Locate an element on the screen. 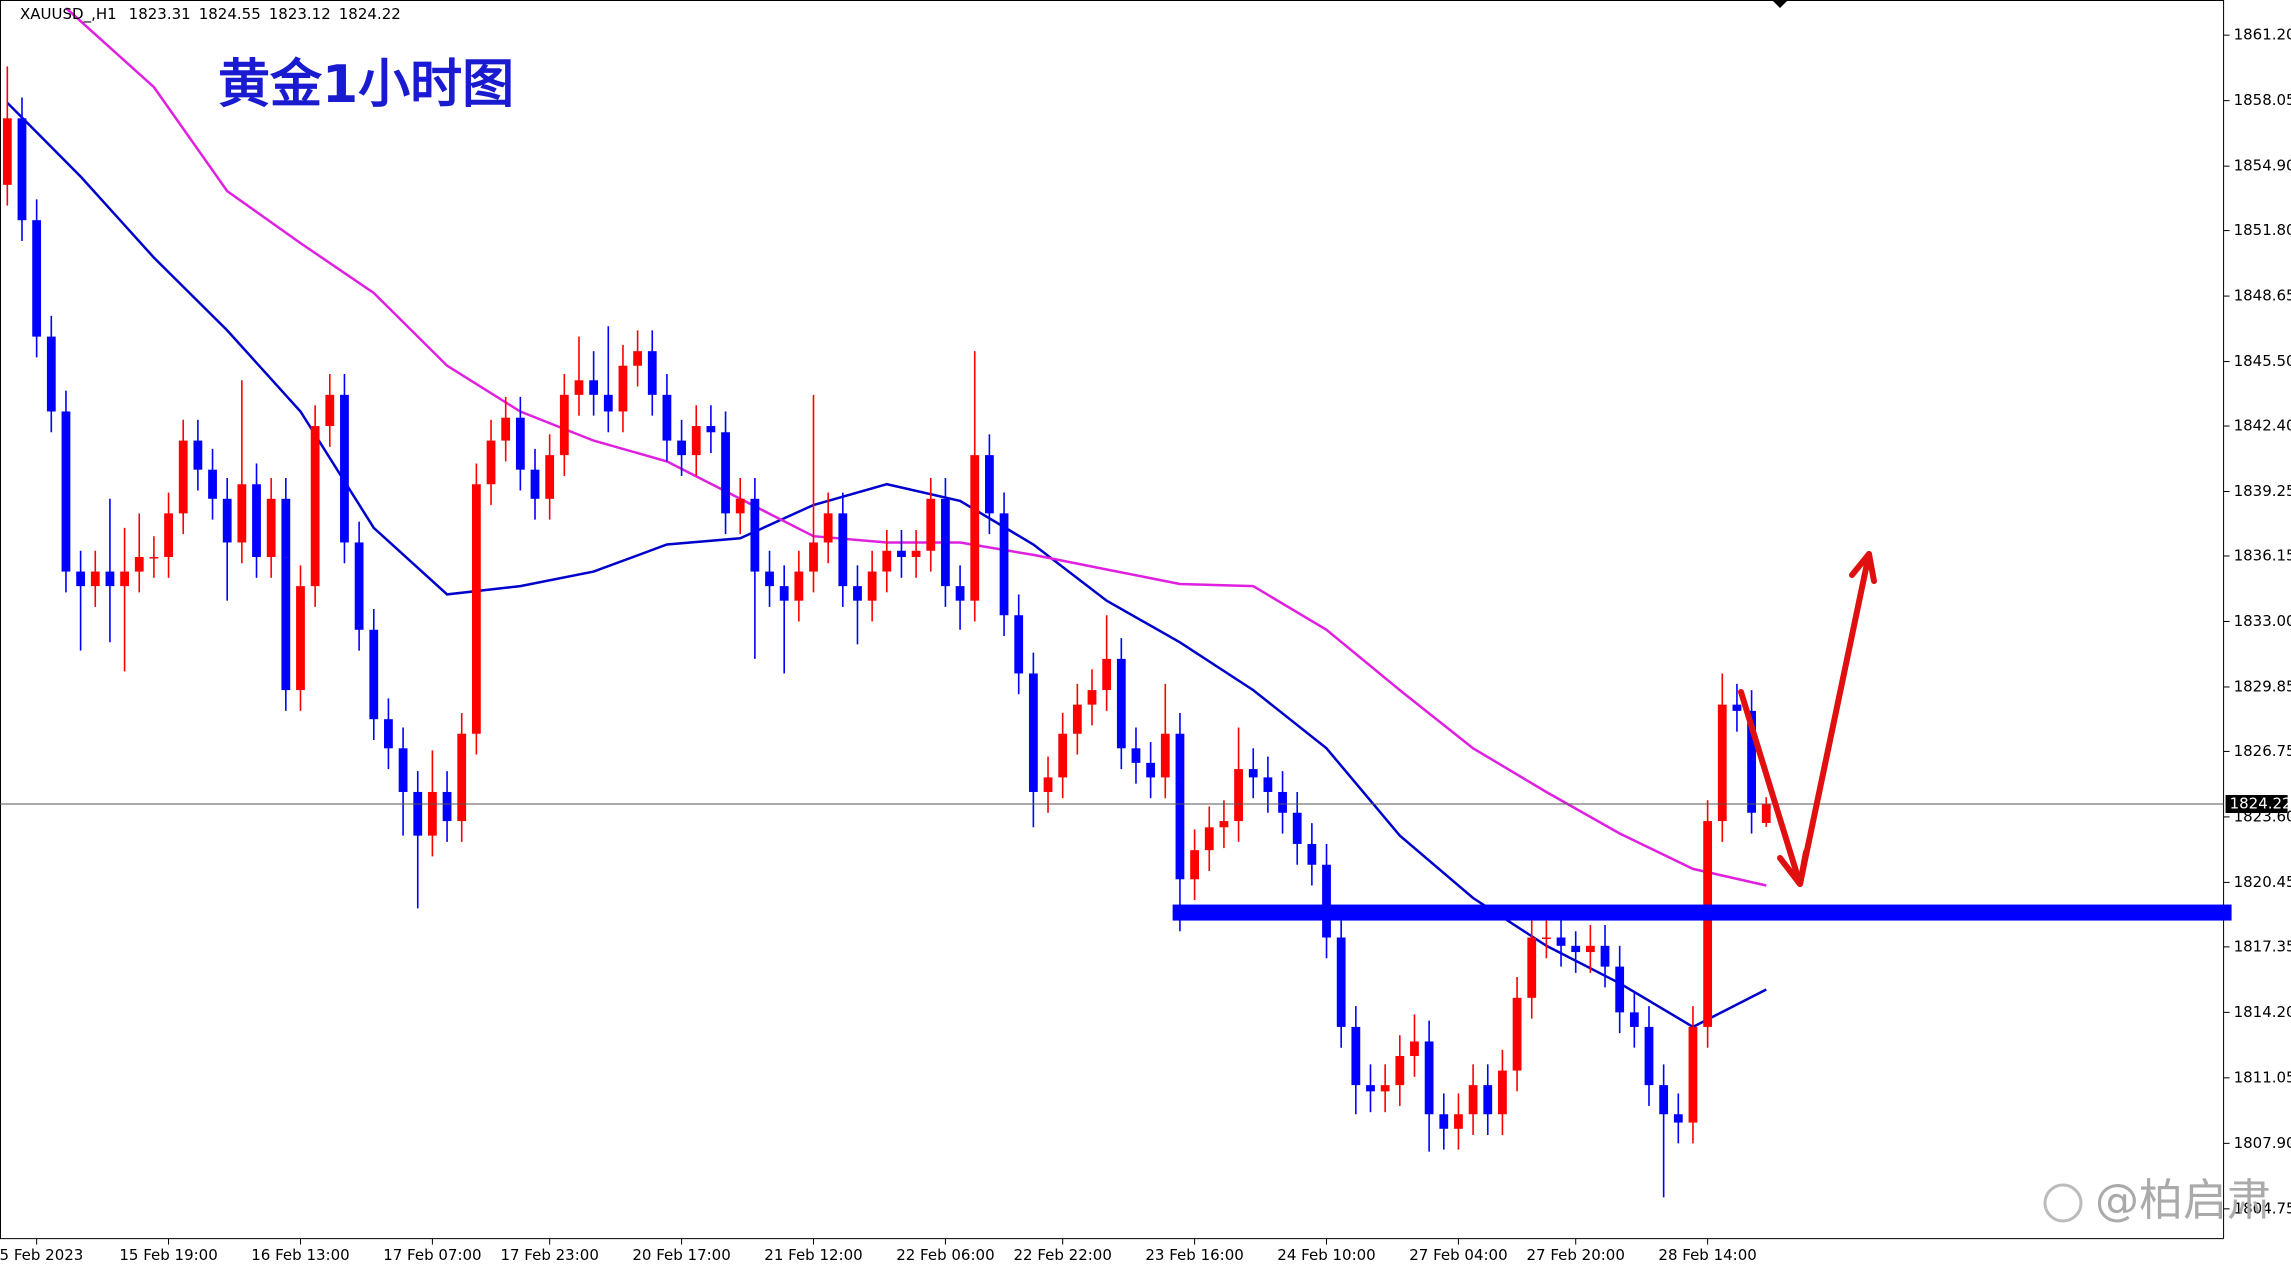 This screenshot has width=2291, height=1266. y-tick-label: 1820.45 is located at coordinates (2262, 882).